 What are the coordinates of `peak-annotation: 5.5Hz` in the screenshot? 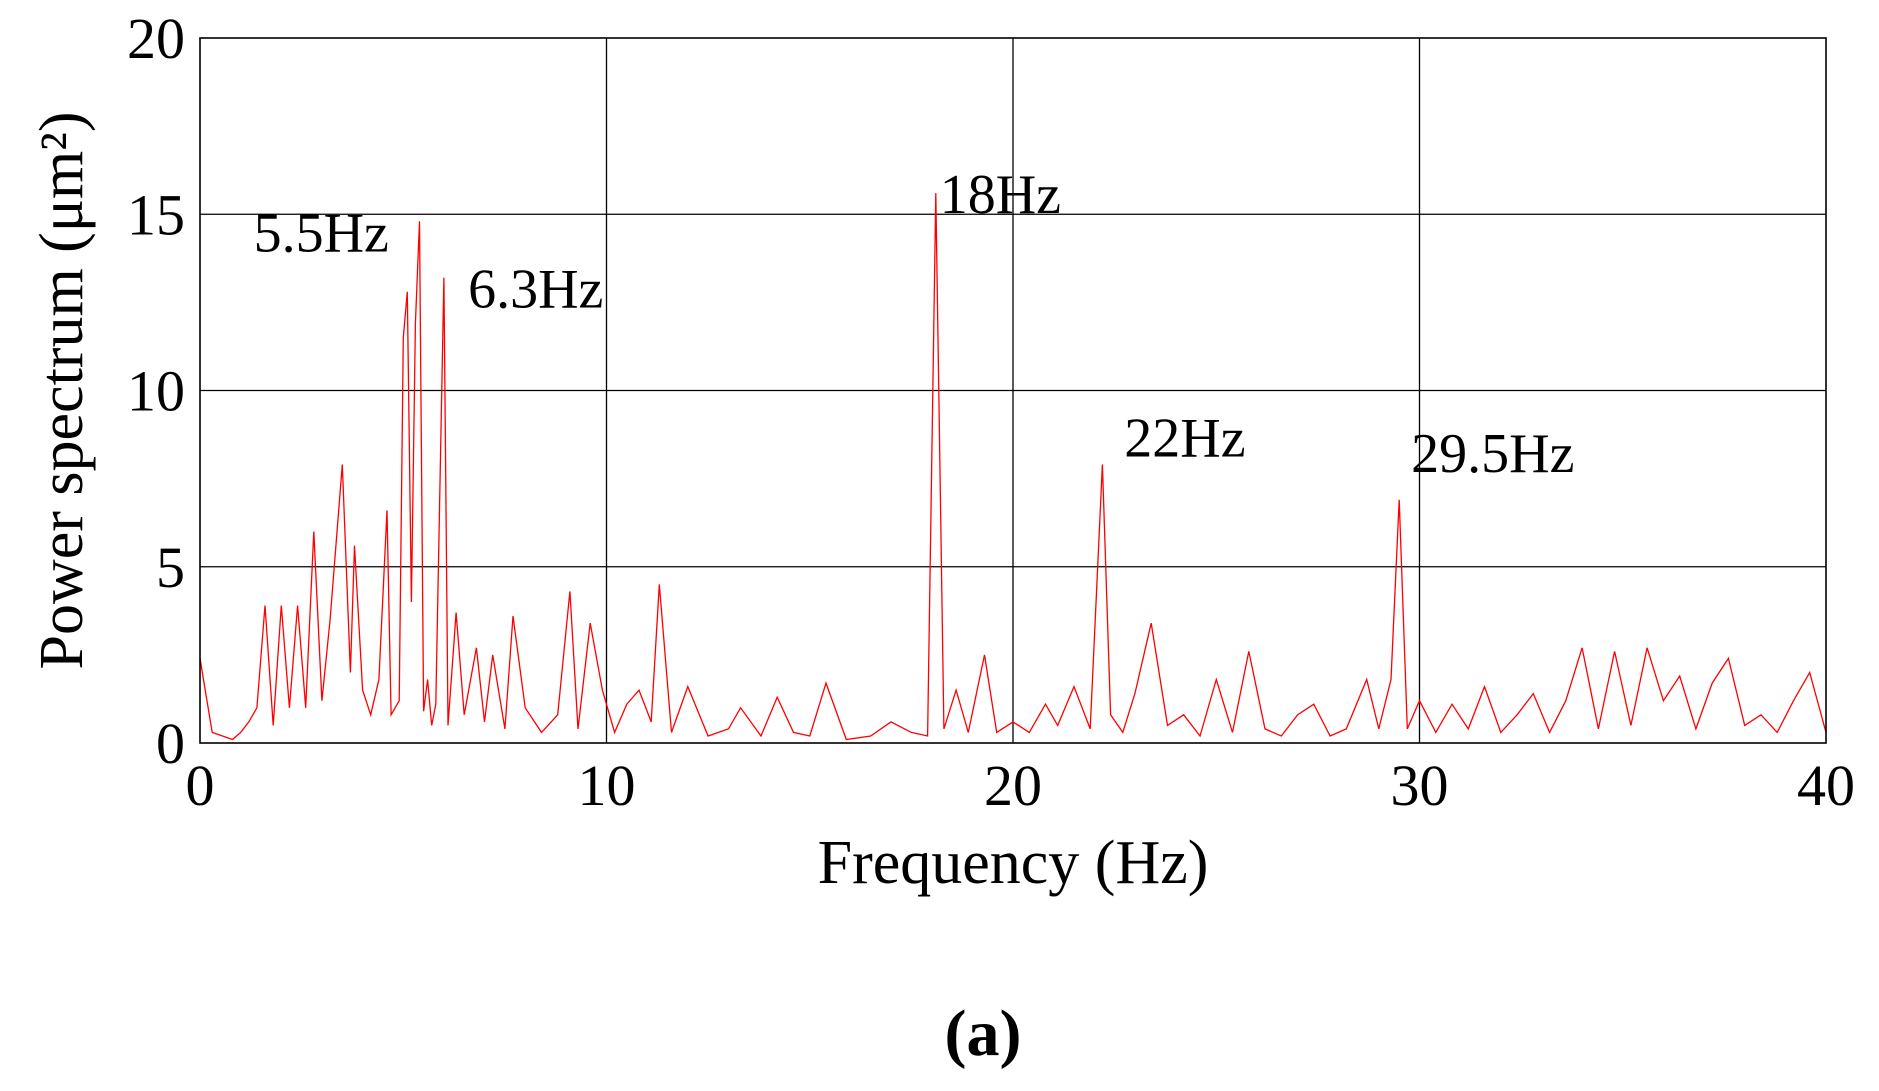 It's located at (321, 233).